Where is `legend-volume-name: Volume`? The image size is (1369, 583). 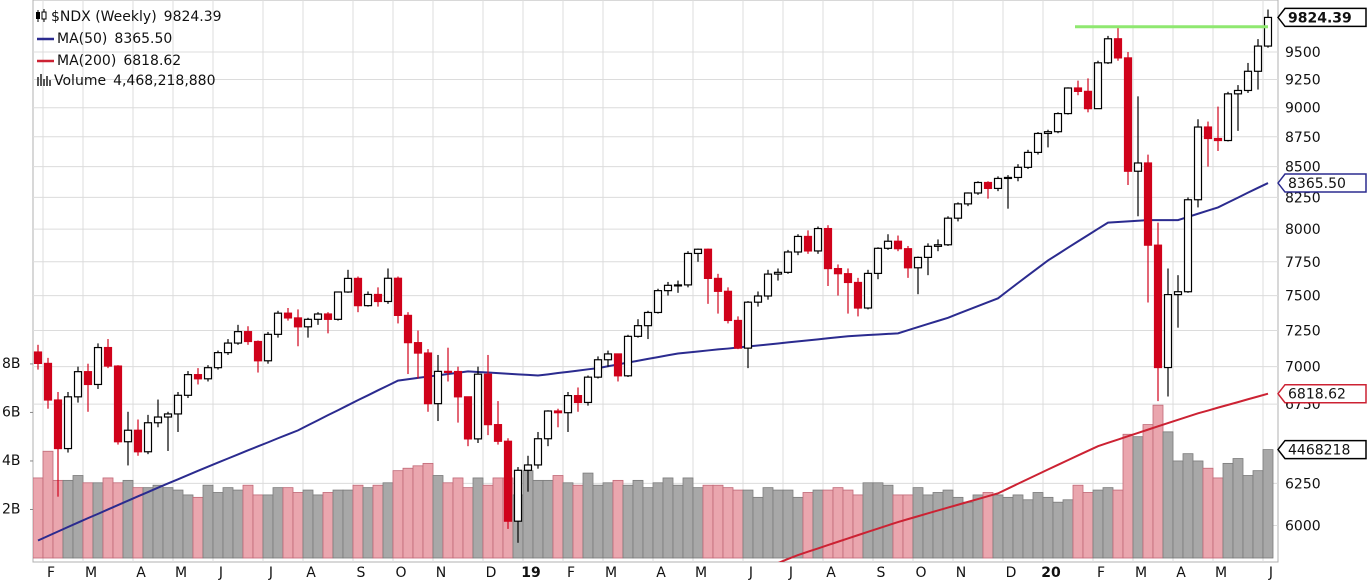 legend-volume-name: Volume is located at coordinates (80, 81).